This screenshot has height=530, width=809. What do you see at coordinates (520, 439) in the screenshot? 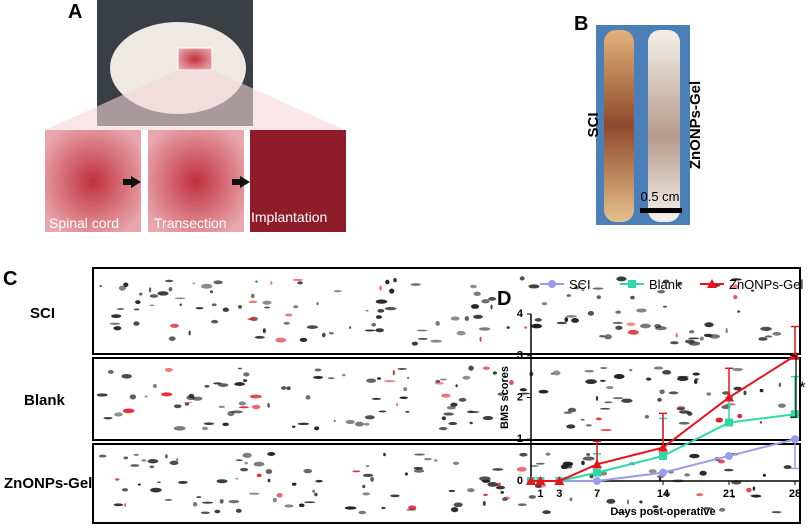
I see `y-tick-label: 1` at bounding box center [520, 439].